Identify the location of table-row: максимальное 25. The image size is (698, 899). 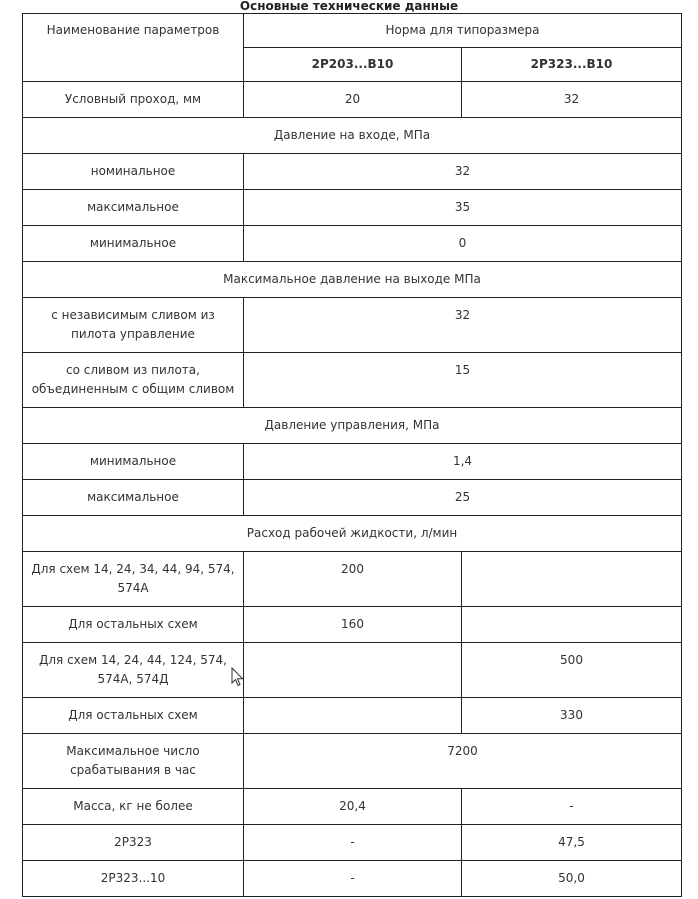
(352, 497).